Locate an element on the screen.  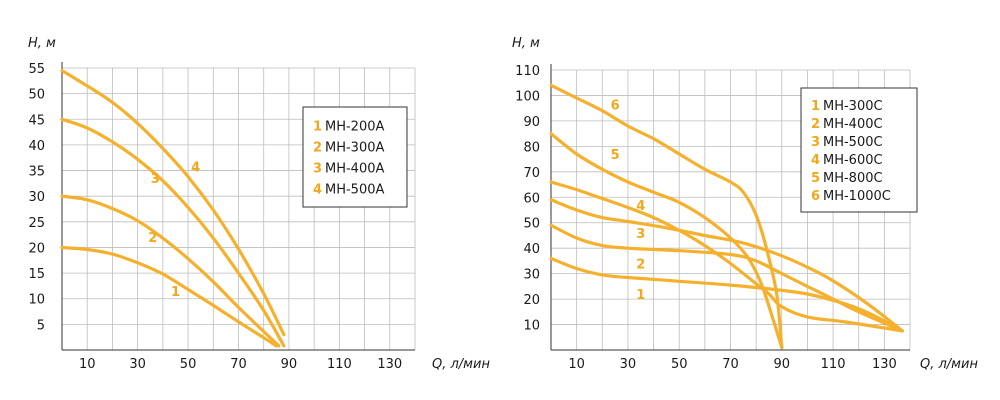
legend-entry-mh-500a: MH-500A is located at coordinates (354, 190).